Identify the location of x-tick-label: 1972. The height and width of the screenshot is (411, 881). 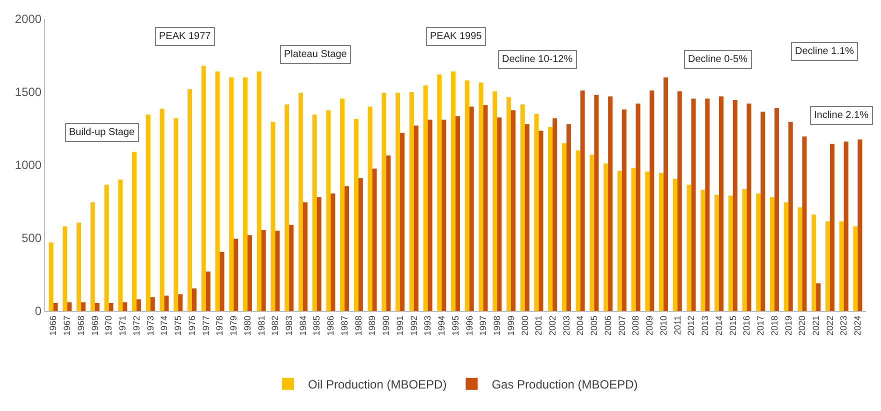
(136, 326).